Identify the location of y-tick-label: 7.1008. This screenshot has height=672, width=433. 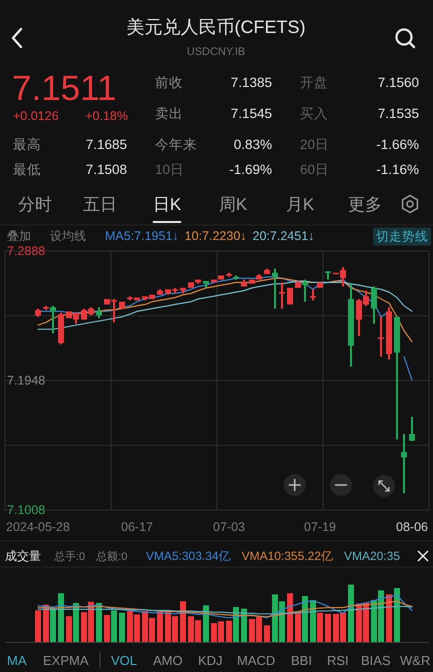
(26, 510).